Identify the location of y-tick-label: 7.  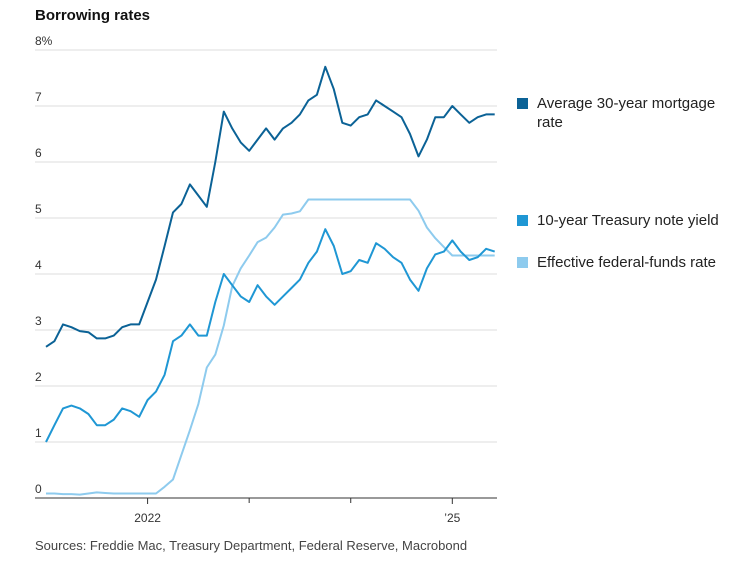
(38, 97).